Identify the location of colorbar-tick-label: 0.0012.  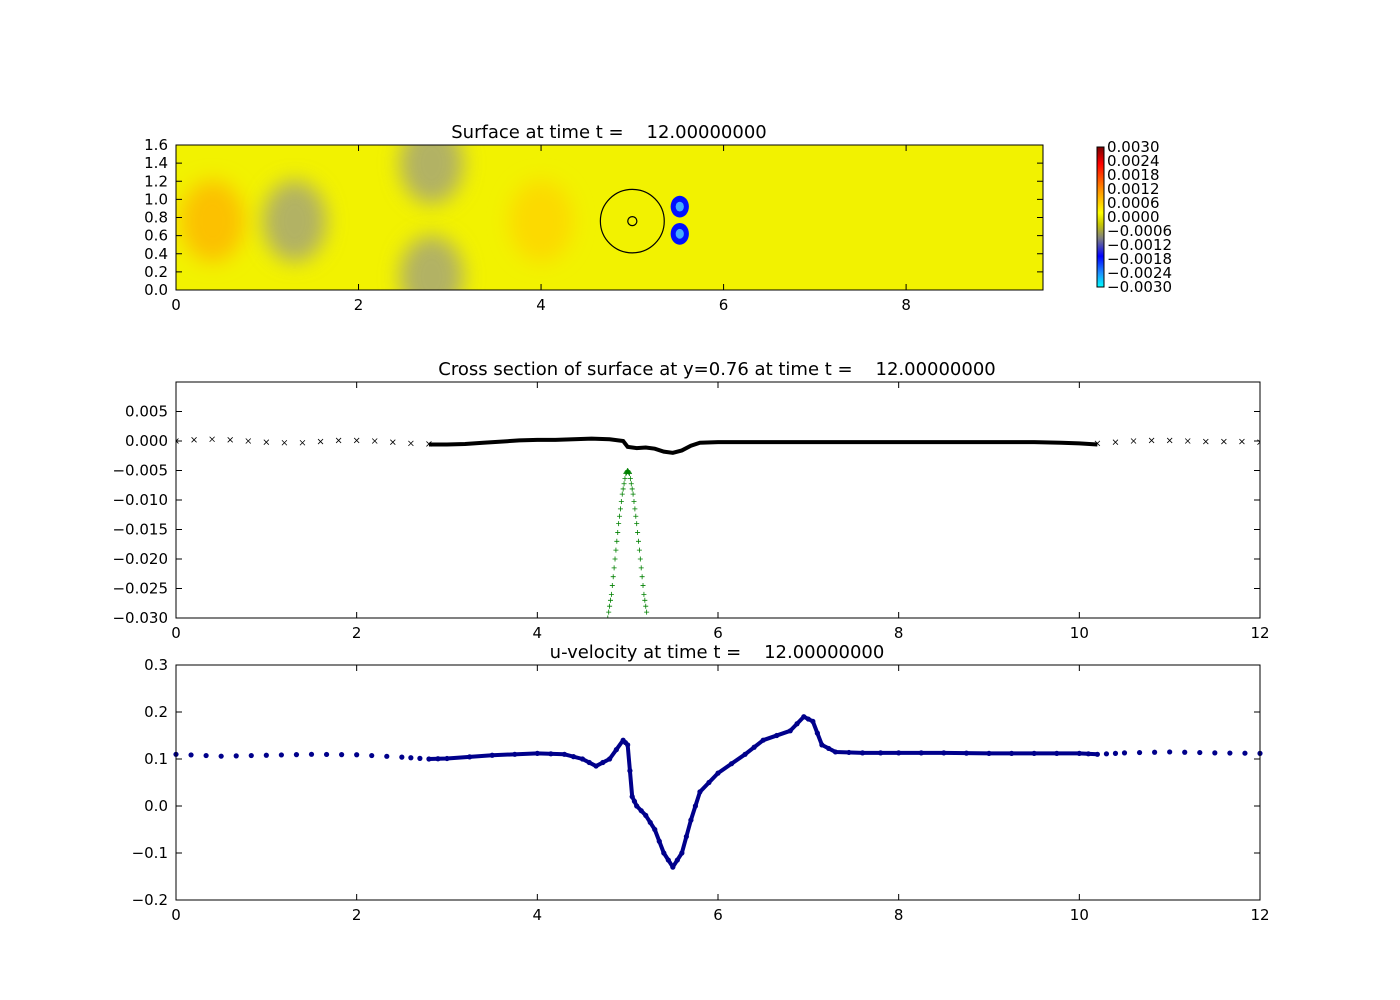
(1133, 189).